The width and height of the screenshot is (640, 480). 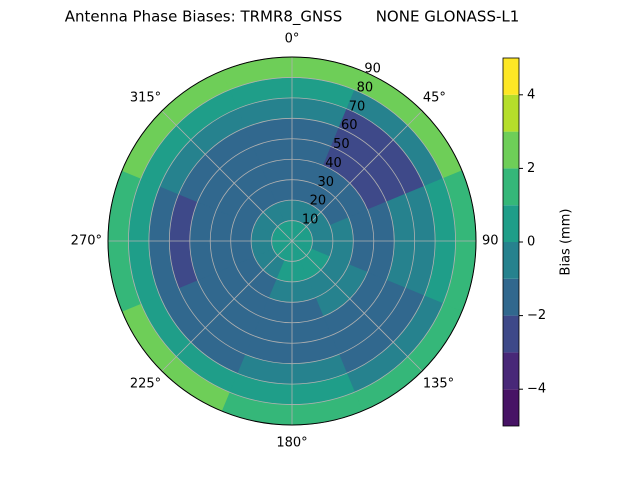 What do you see at coordinates (145, 98) in the screenshot?
I see `theta-tick-label: 315°` at bounding box center [145, 98].